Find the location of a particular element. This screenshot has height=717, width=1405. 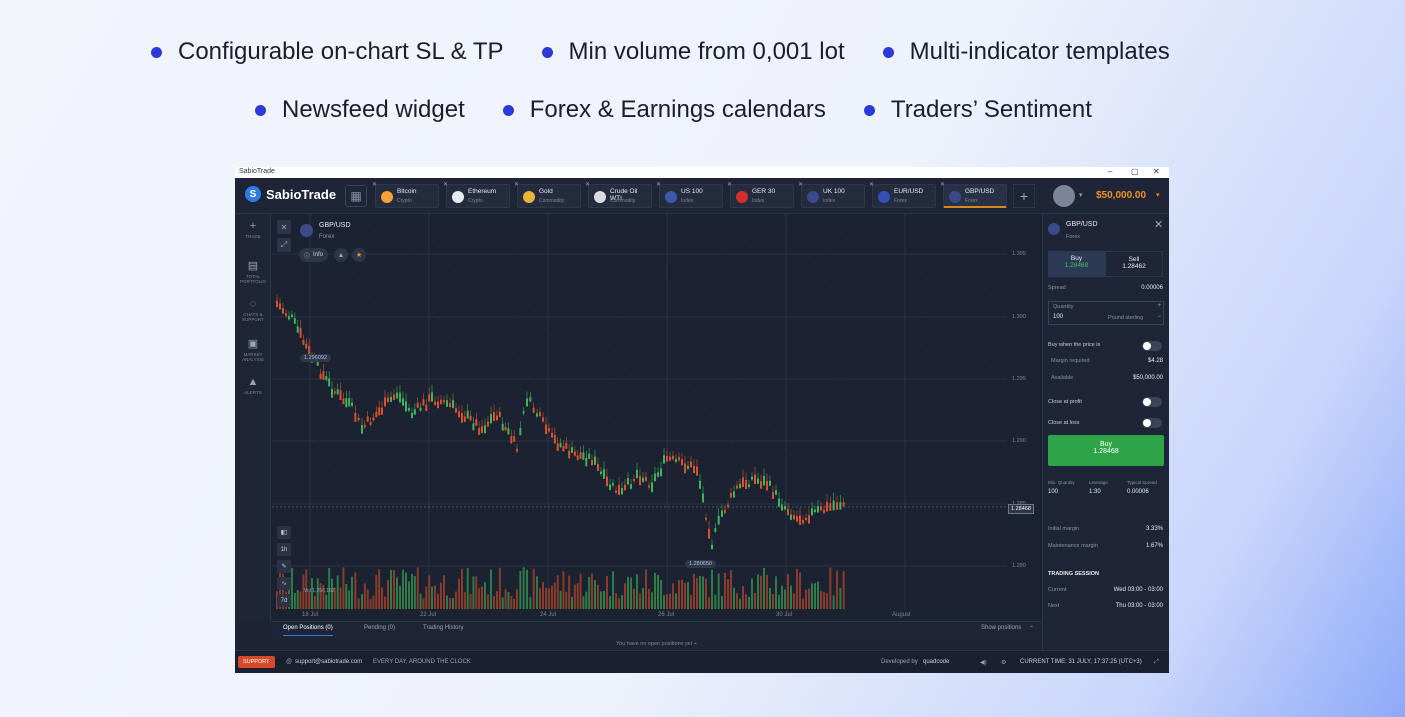

support-button: SUPPORT is located at coordinates (256, 662).